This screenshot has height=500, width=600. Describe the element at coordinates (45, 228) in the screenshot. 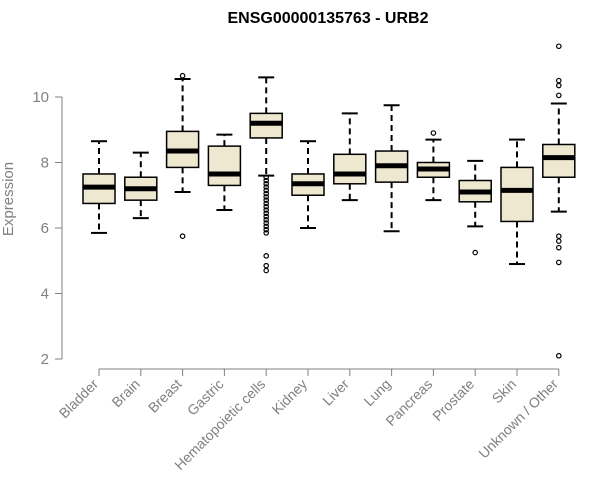

I see `y-tick-label: 6` at that location.